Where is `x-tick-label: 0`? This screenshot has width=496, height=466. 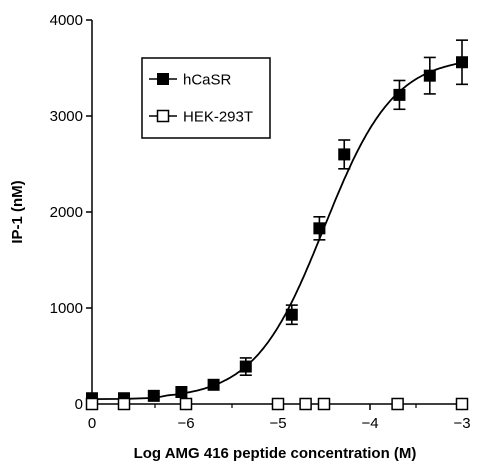 x-tick-label: 0 is located at coordinates (92, 423).